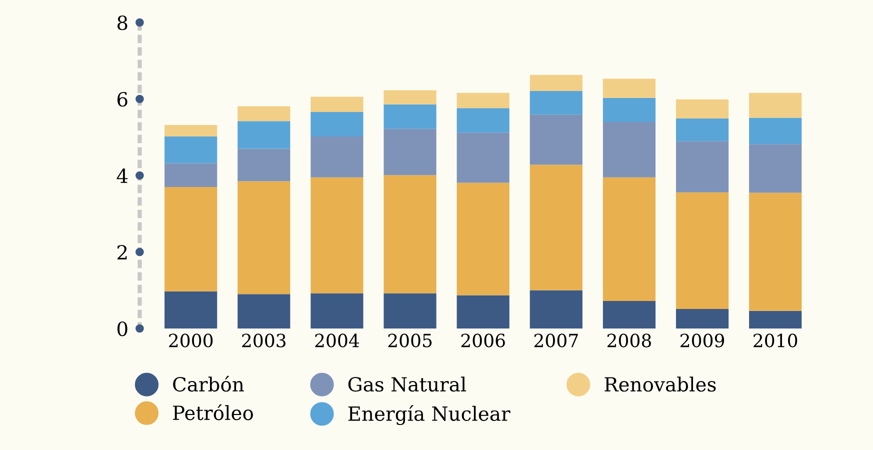 Image resolution: width=873 pixels, height=450 pixels. I want to click on x-tick-label: 2003, so click(264, 341).